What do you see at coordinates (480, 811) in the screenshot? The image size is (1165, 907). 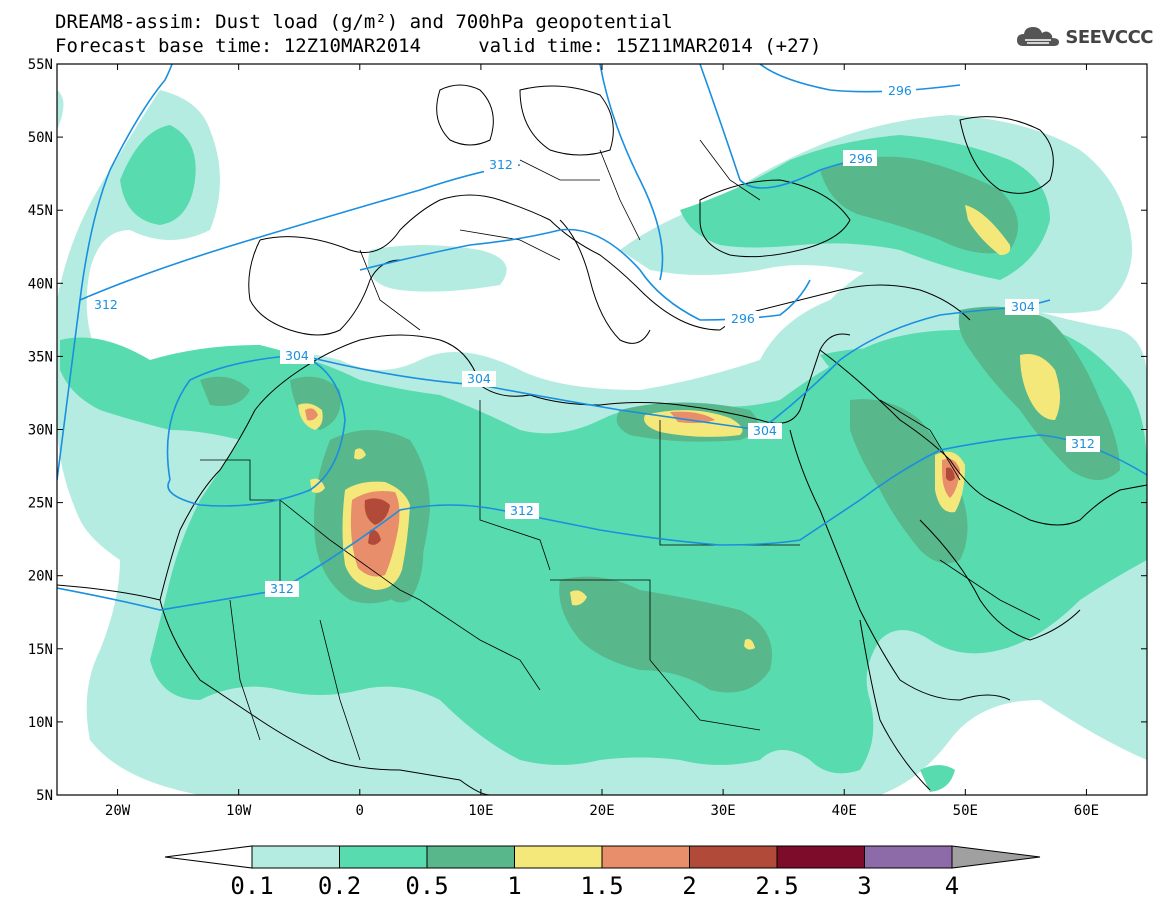 I see `lon-tick-label: 10E` at bounding box center [480, 811].